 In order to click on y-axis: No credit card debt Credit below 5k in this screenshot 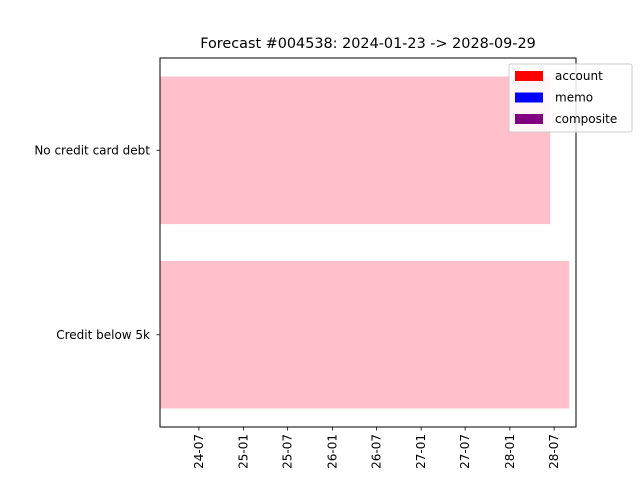, I will do `click(97, 242)`.